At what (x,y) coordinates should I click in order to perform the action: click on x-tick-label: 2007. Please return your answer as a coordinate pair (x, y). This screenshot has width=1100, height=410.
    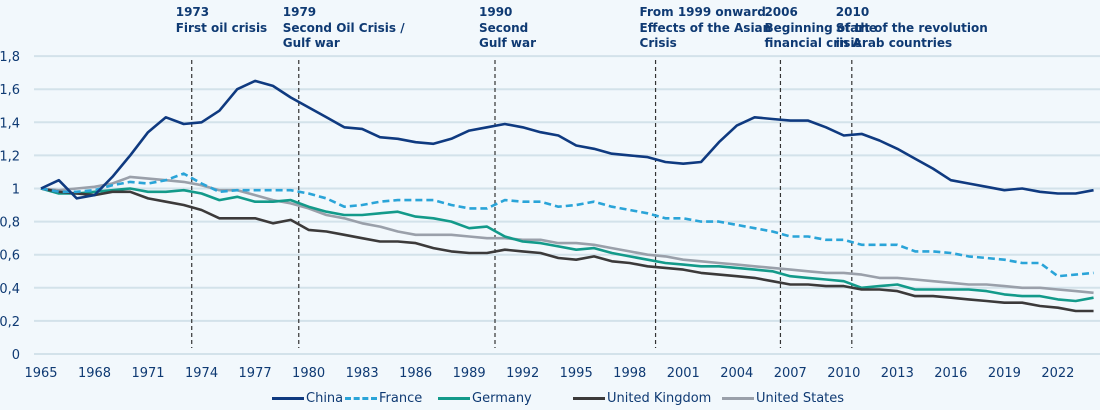
    Looking at the image, I should click on (790, 373).